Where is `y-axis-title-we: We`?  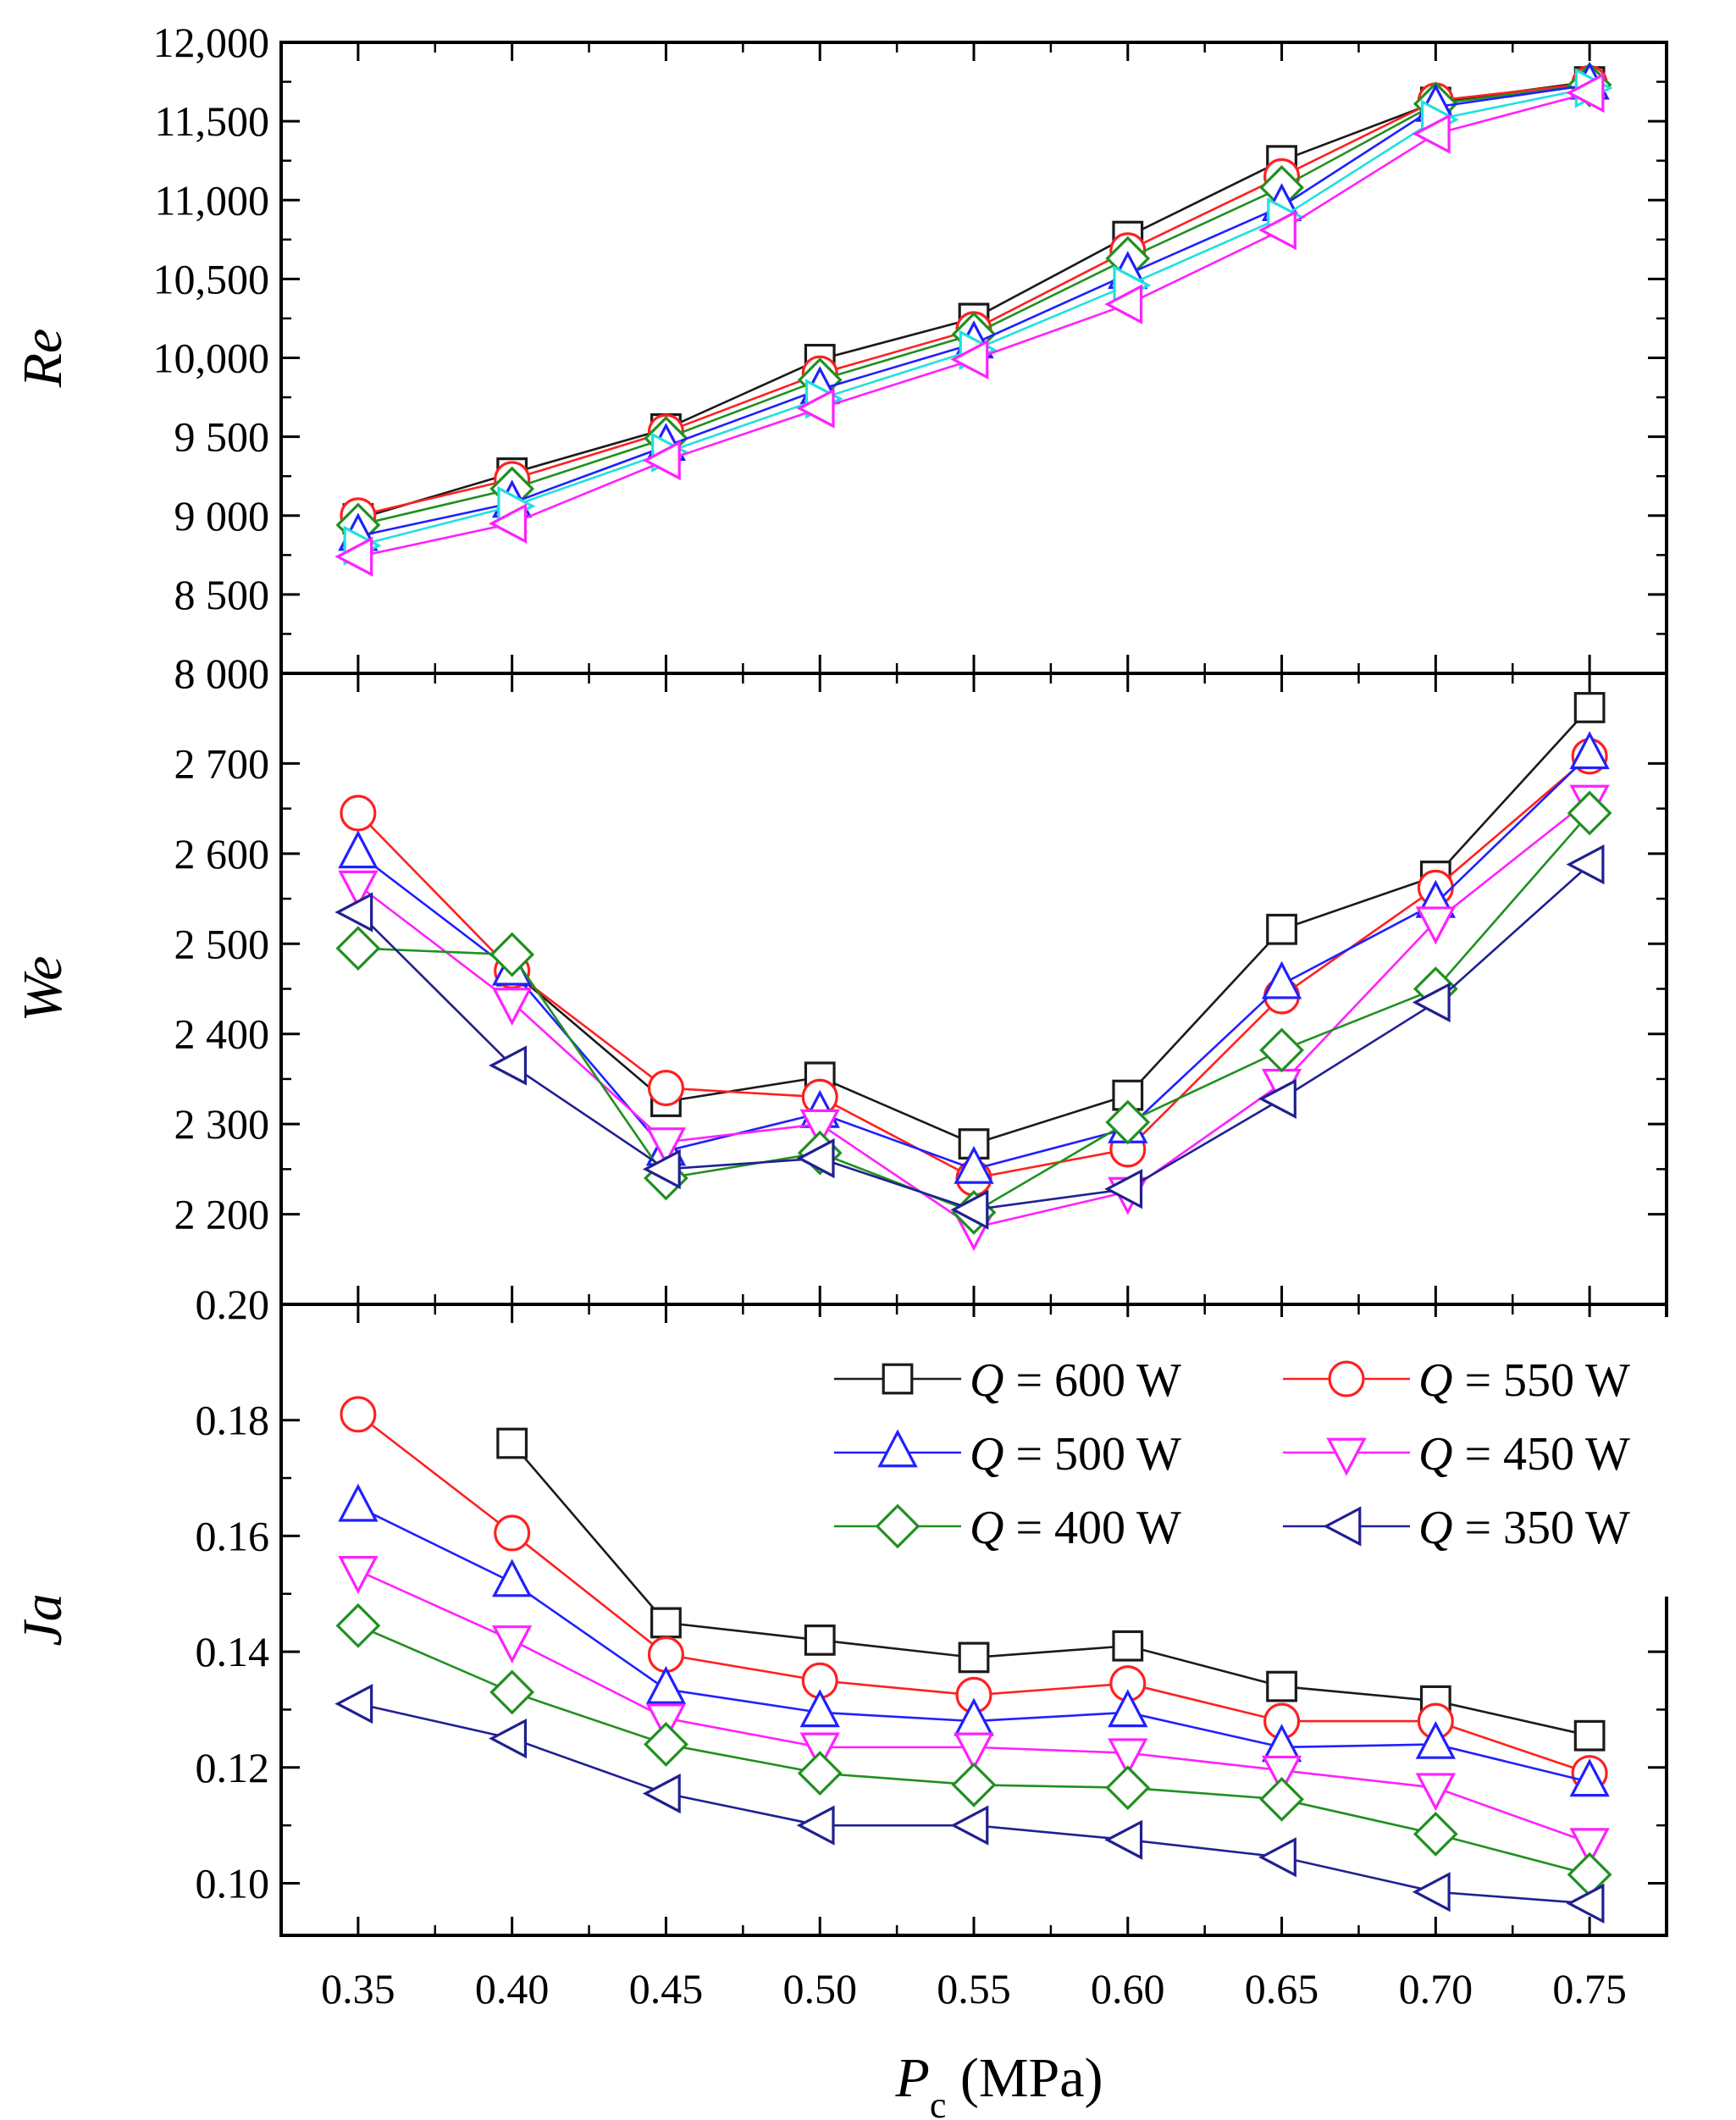 y-axis-title-we: We is located at coordinates (43, 988).